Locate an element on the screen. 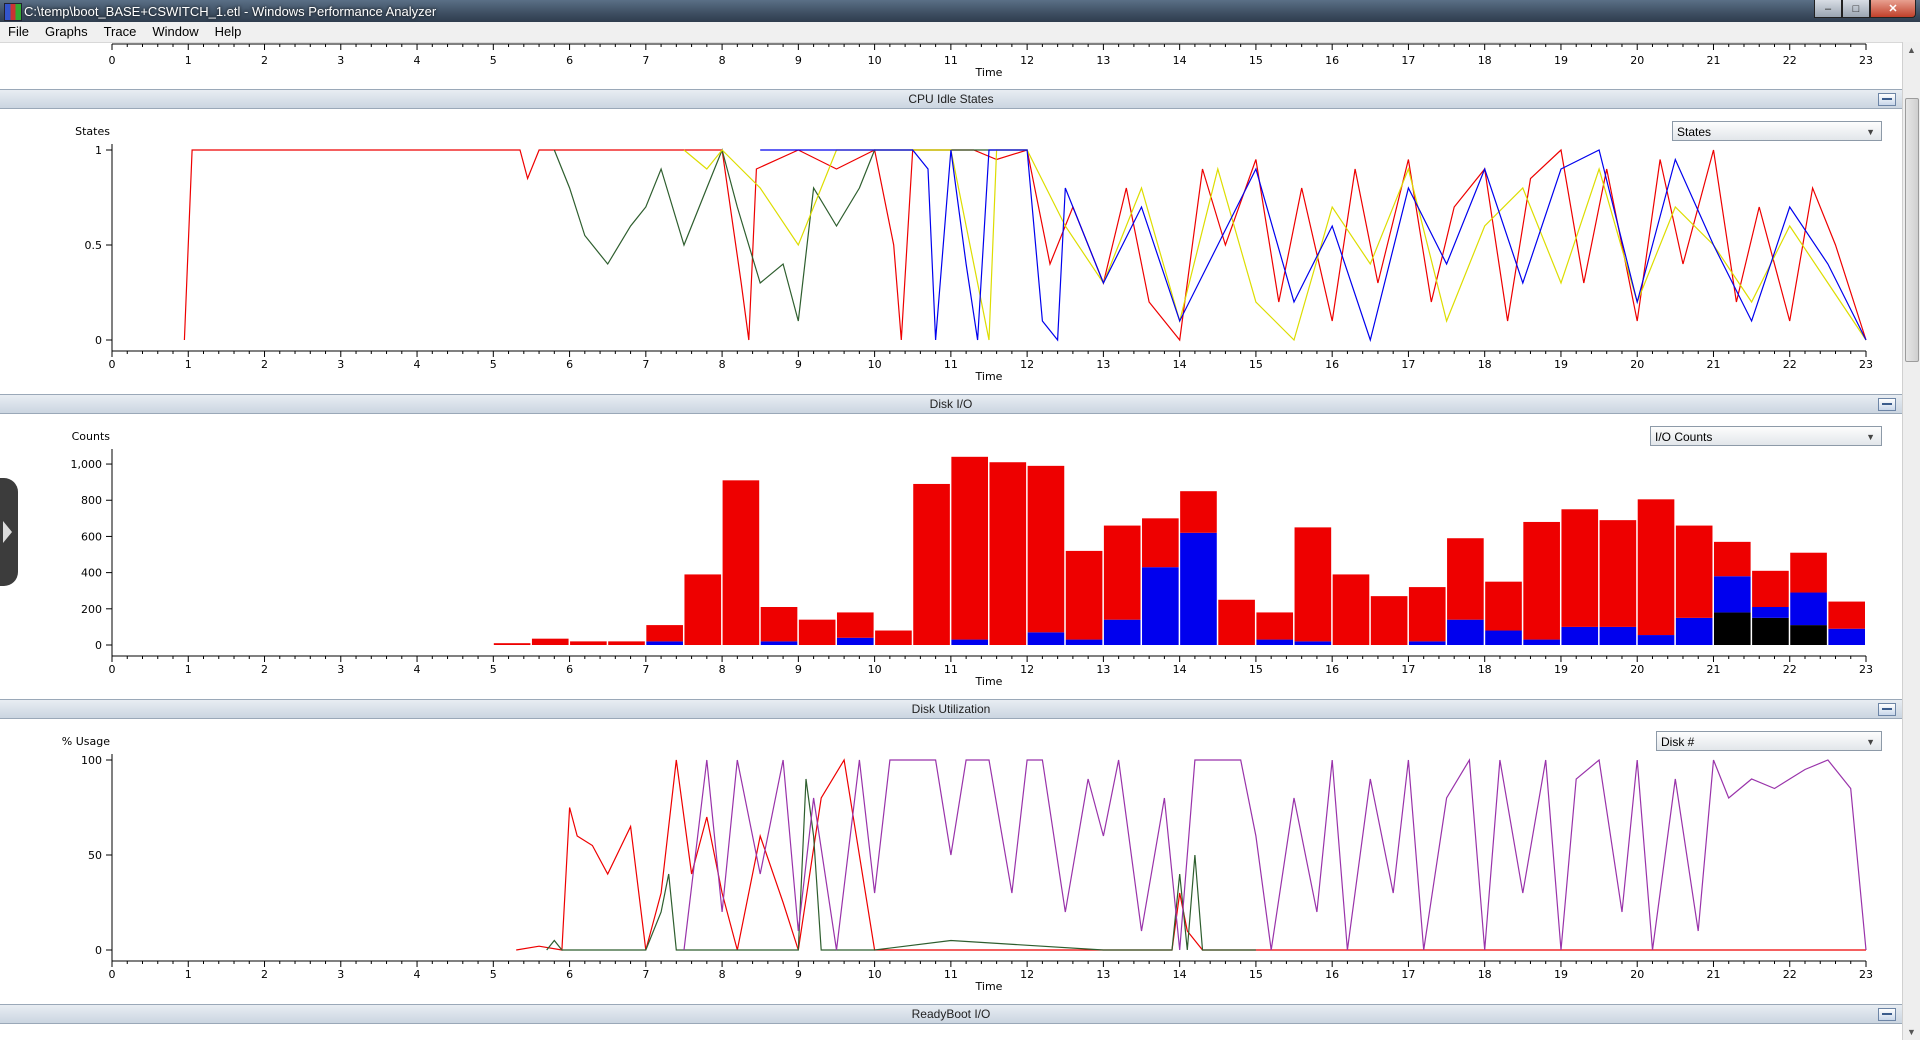 The image size is (1920, 1040). scroll-thumb is located at coordinates (1912, 230).